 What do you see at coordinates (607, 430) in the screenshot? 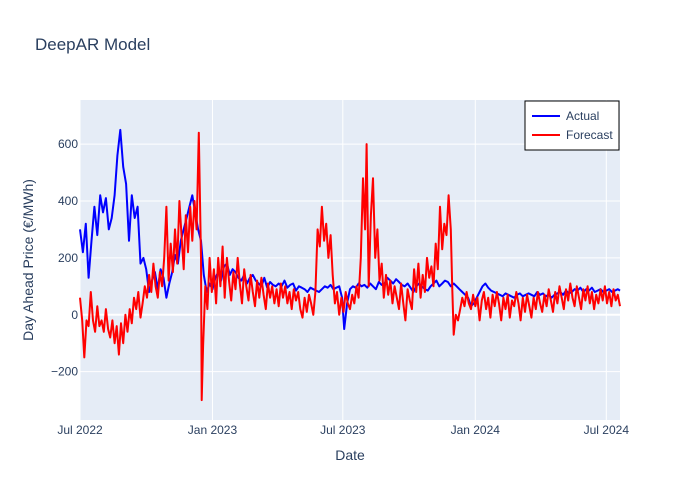
I see `x-tick-label: Jul 2024` at bounding box center [607, 430].